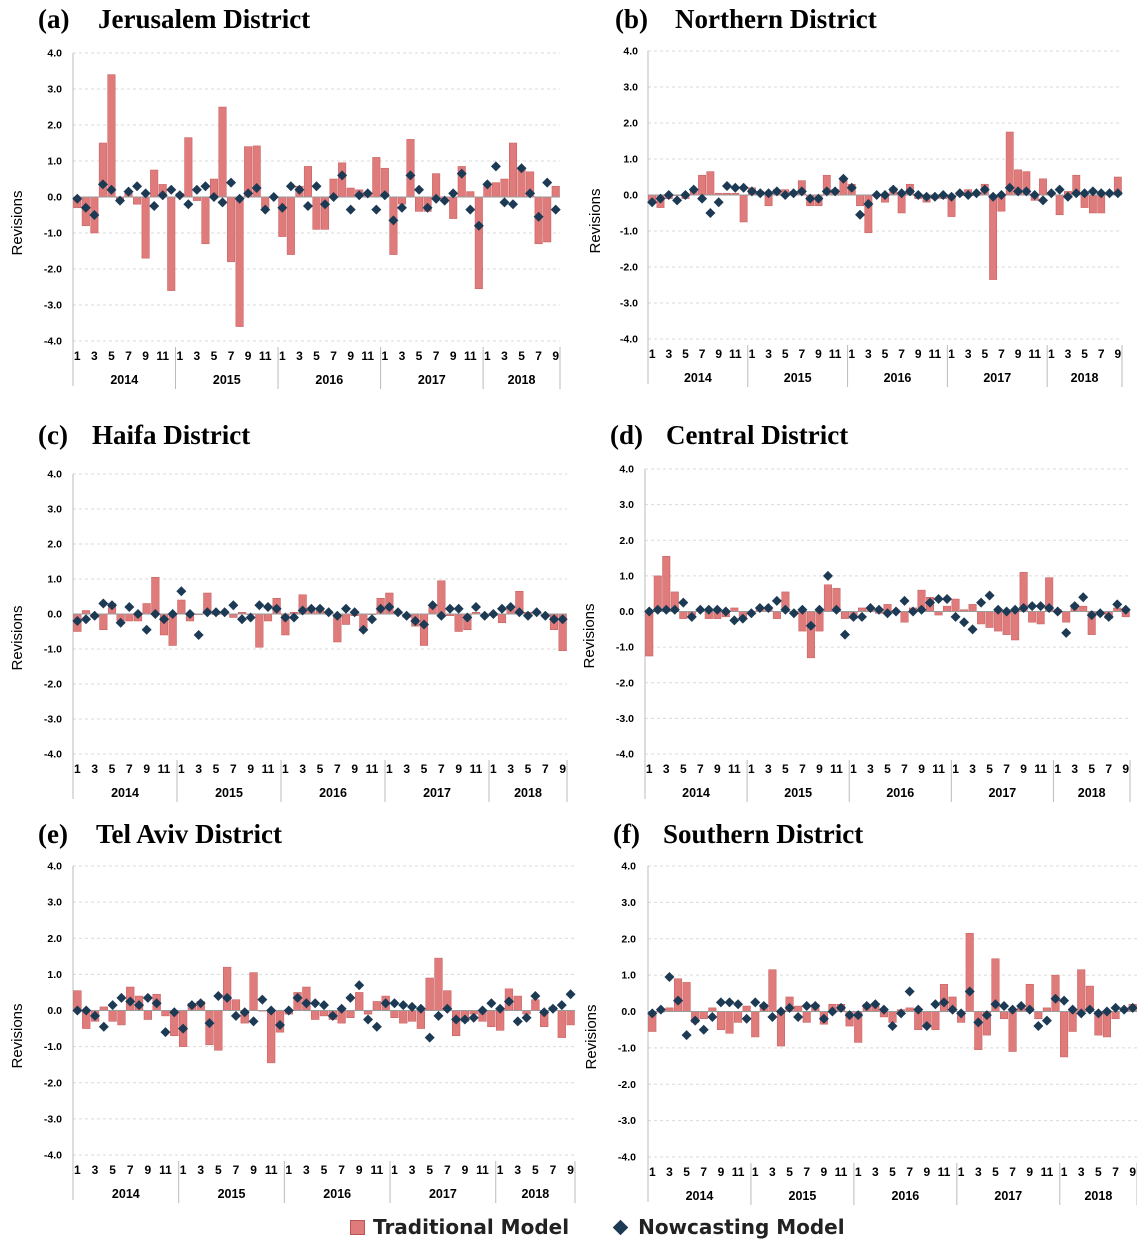  Describe the element at coordinates (171, 435) in the screenshot. I see `panel-name: Haifa District` at that location.